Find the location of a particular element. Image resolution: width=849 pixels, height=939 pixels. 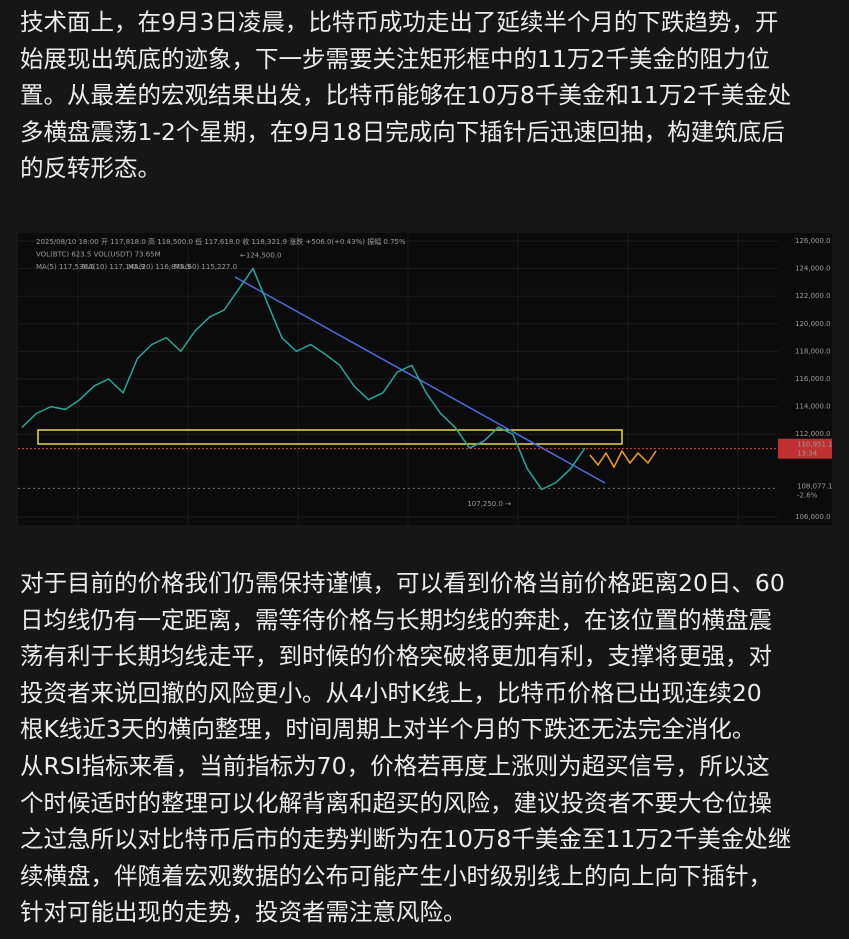

y-tick-label: 126,000.0 is located at coordinates (813, 241).